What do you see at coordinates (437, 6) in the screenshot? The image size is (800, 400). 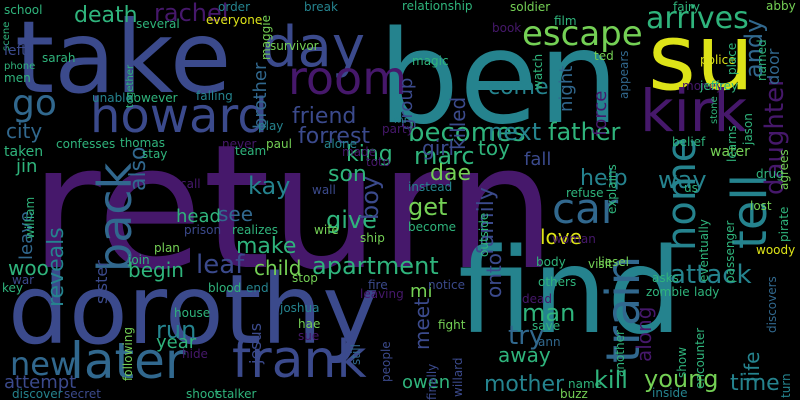 I see `word-relationship: relationship` at bounding box center [437, 6].